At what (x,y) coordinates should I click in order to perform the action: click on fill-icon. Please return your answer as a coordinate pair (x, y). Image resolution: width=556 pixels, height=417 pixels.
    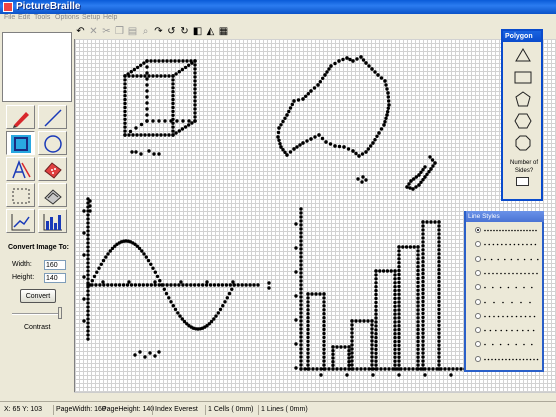
    Looking at the image, I should click on (53, 197).